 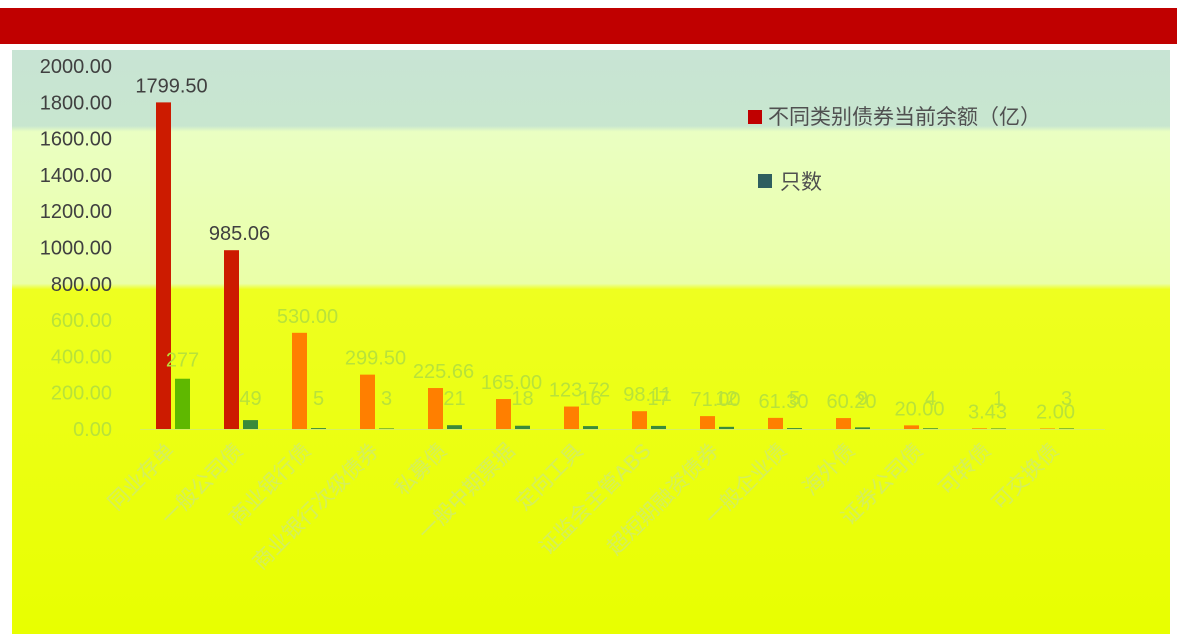 What do you see at coordinates (454, 399) in the screenshot?
I see `data-label-count: 21` at bounding box center [454, 399].